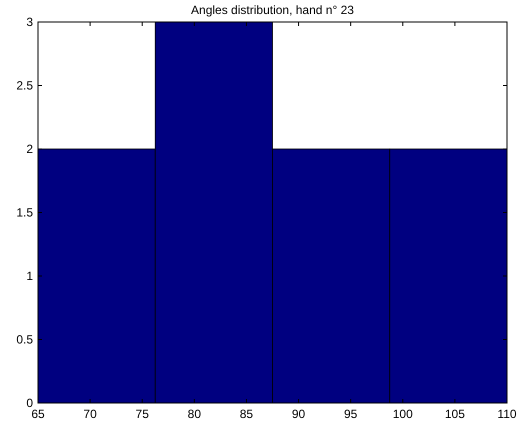 Image resolution: width=522 pixels, height=427 pixels. I want to click on x-tick-label: 75, so click(143, 414).